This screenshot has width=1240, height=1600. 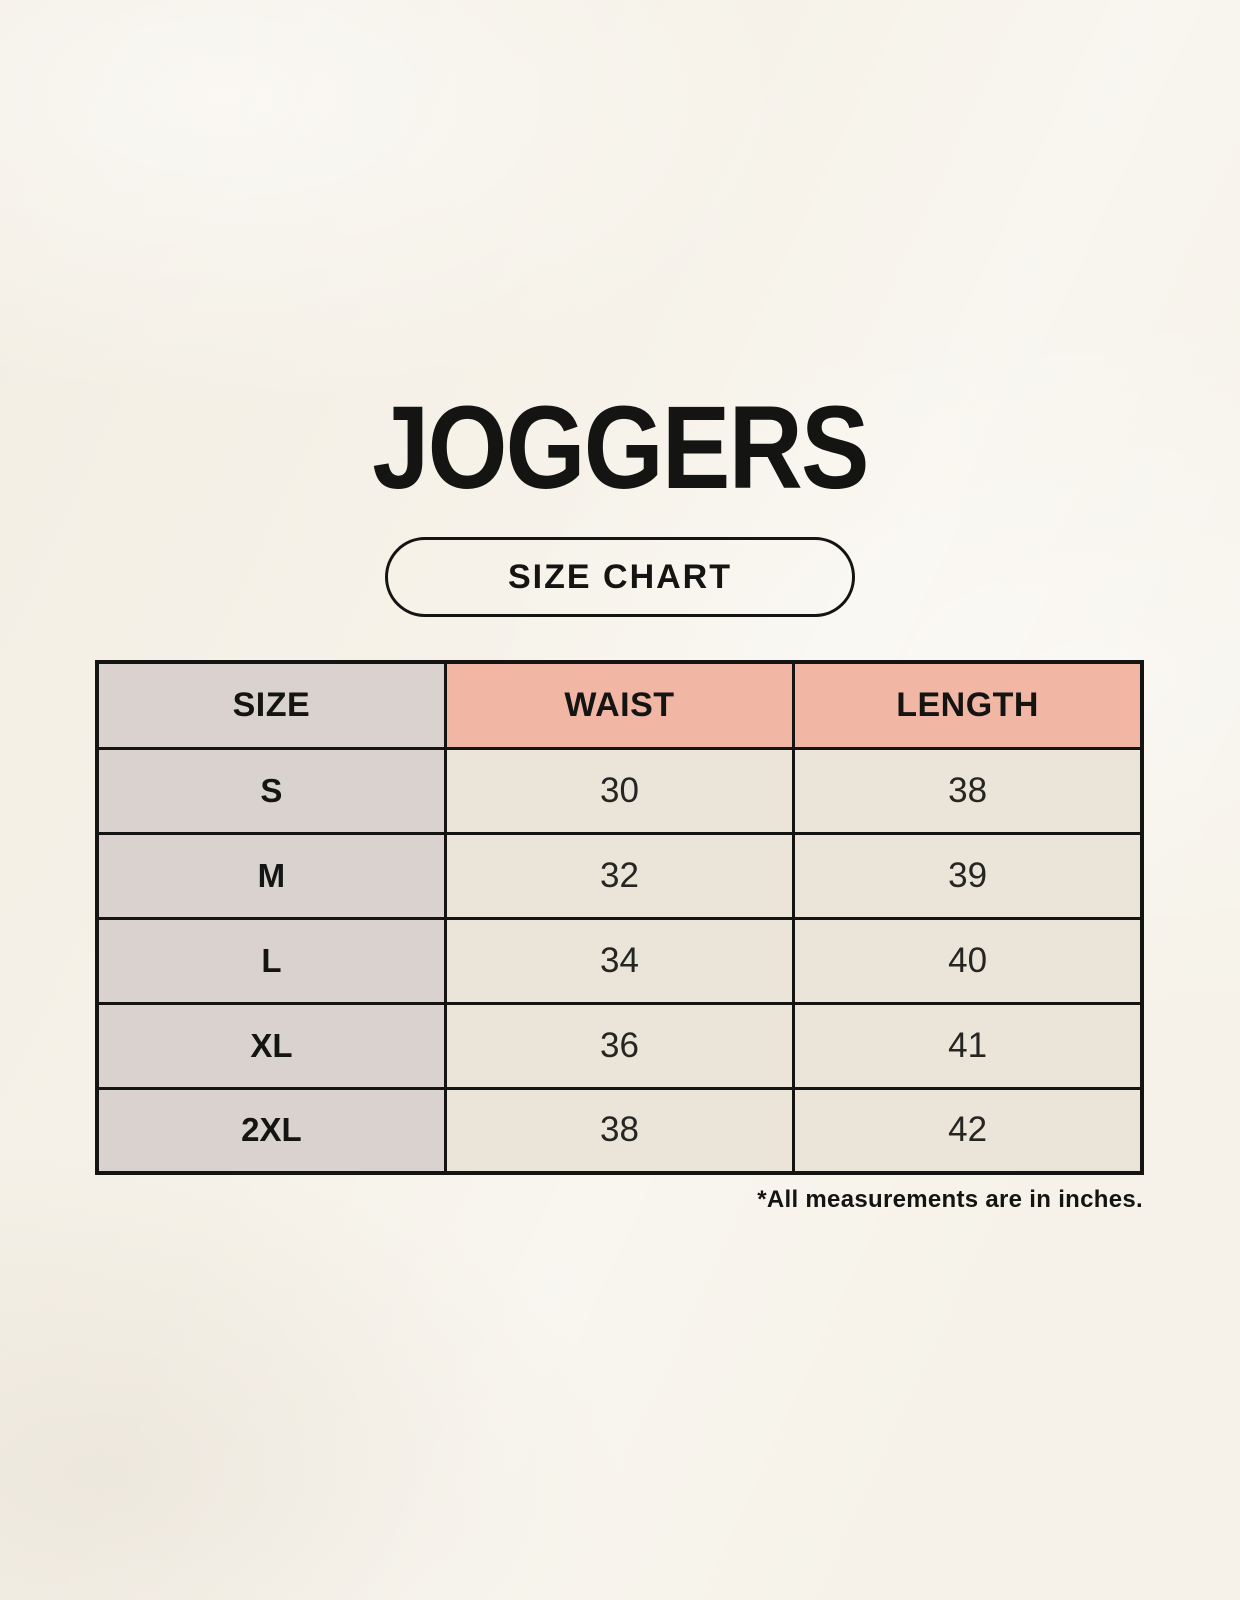 What do you see at coordinates (271, 875) in the screenshot?
I see `size-label-cell: M` at bounding box center [271, 875].